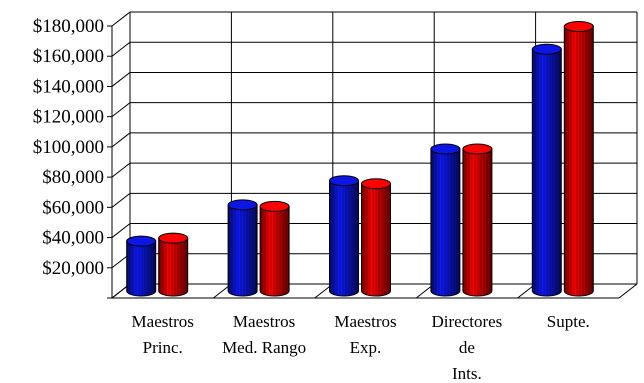  Describe the element at coordinates (68, 26) in the screenshot. I see `y-tick-label: $180,000` at that location.